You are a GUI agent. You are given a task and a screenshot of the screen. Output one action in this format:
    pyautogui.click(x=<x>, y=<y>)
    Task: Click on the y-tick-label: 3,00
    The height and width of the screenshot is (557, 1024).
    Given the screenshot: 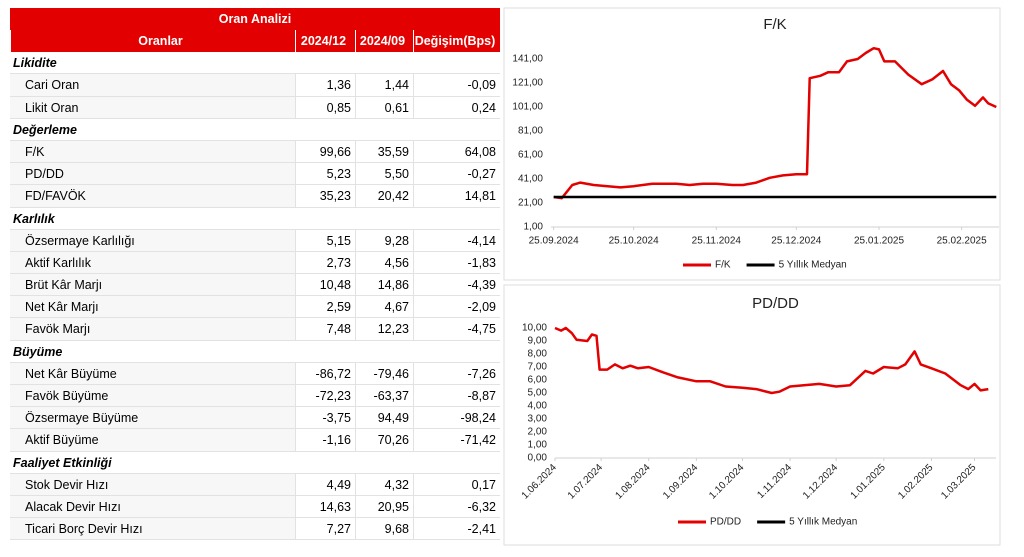 What is the action you would take?
    pyautogui.click(x=538, y=419)
    